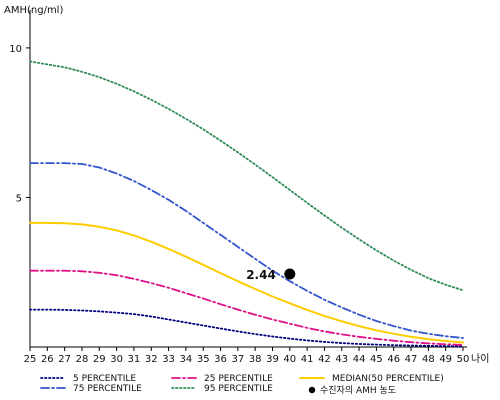 Image resolution: width=500 pixels, height=400 pixels. What do you see at coordinates (134, 359) in the screenshot?
I see `x-tick-label: 31` at bounding box center [134, 359].